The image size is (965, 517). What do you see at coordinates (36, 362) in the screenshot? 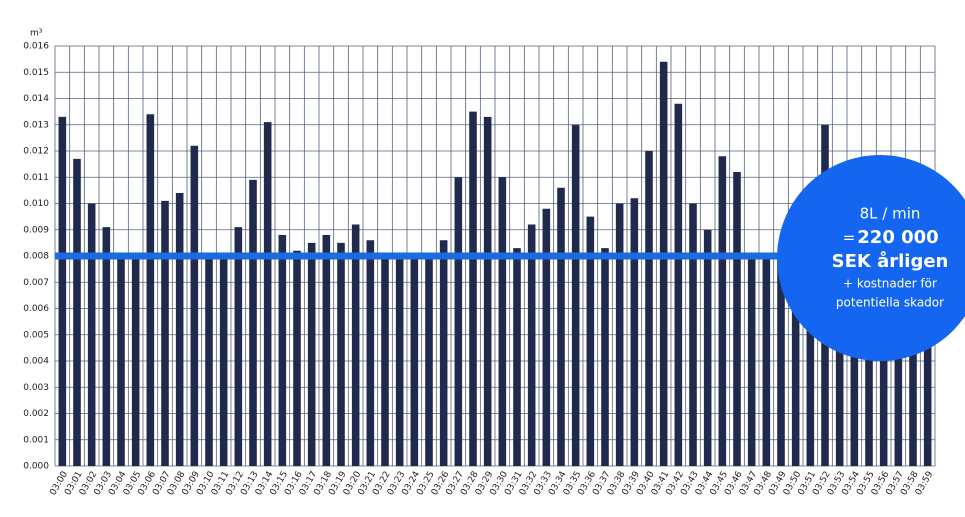
I see `y-tick-label: 0.004` at bounding box center [36, 362].